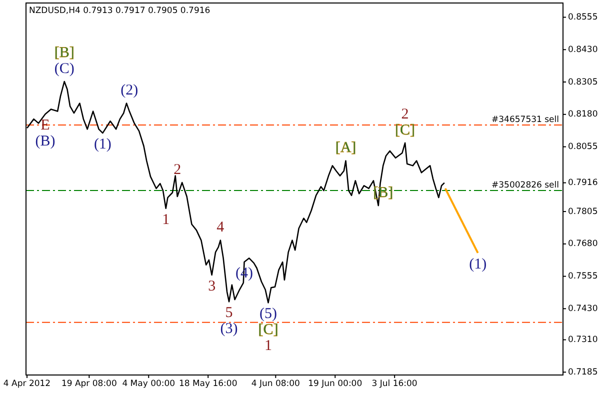 The image size is (601, 394). What do you see at coordinates (229, 329) in the screenshot?
I see `annotation: (3)` at bounding box center [229, 329].